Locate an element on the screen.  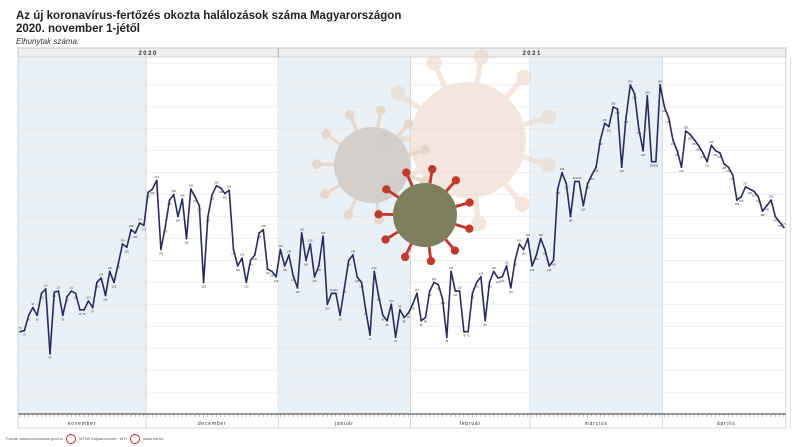
data-label: 200 is located at coordinates (174, 191).